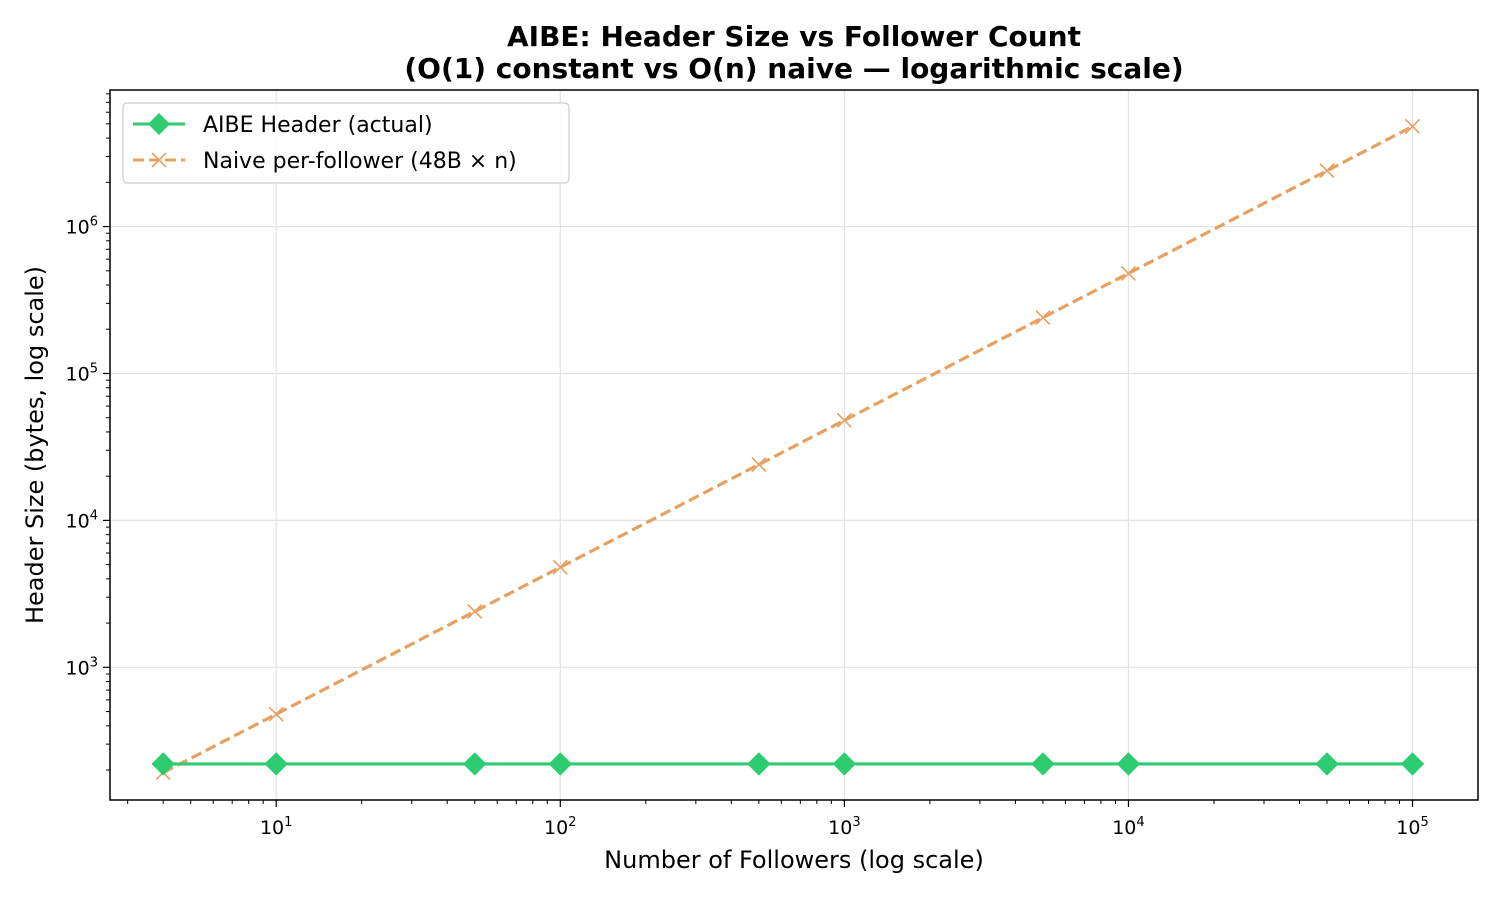 This screenshot has height=900, width=1500. Describe the element at coordinates (560, 827) in the screenshot. I see `x-tick-label: 102` at that location.